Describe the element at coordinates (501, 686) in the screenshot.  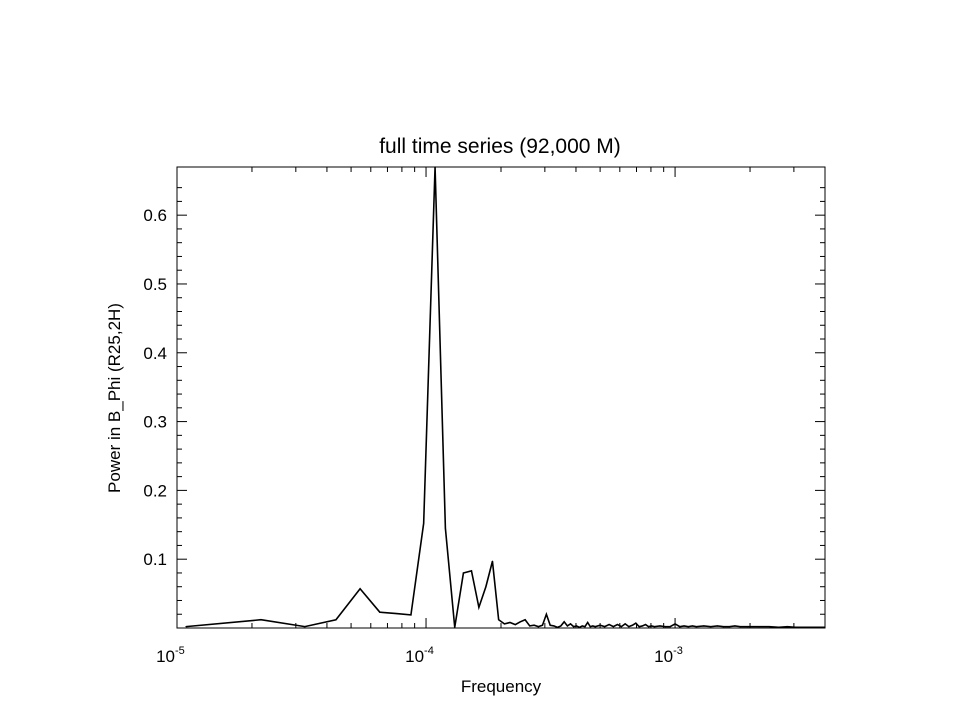
I see `x-axis-label: Frequency` at that location.